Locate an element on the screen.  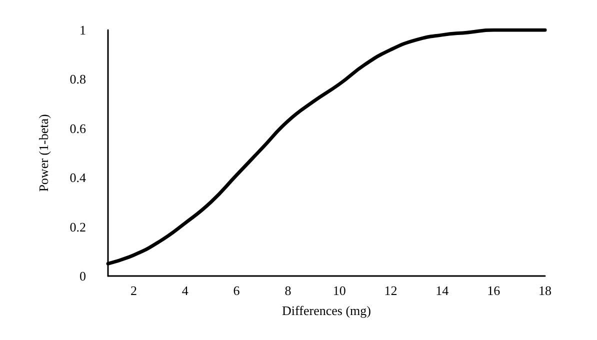
y-tick-label: 0.4 is located at coordinates (78, 178).